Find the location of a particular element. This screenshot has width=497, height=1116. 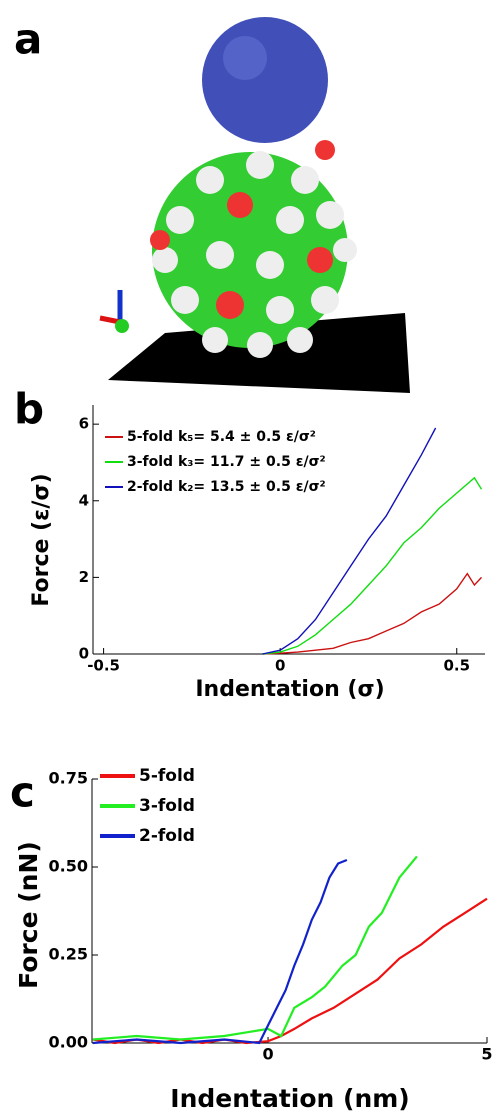

legend-label: 3-fold is located at coordinates (167, 806).